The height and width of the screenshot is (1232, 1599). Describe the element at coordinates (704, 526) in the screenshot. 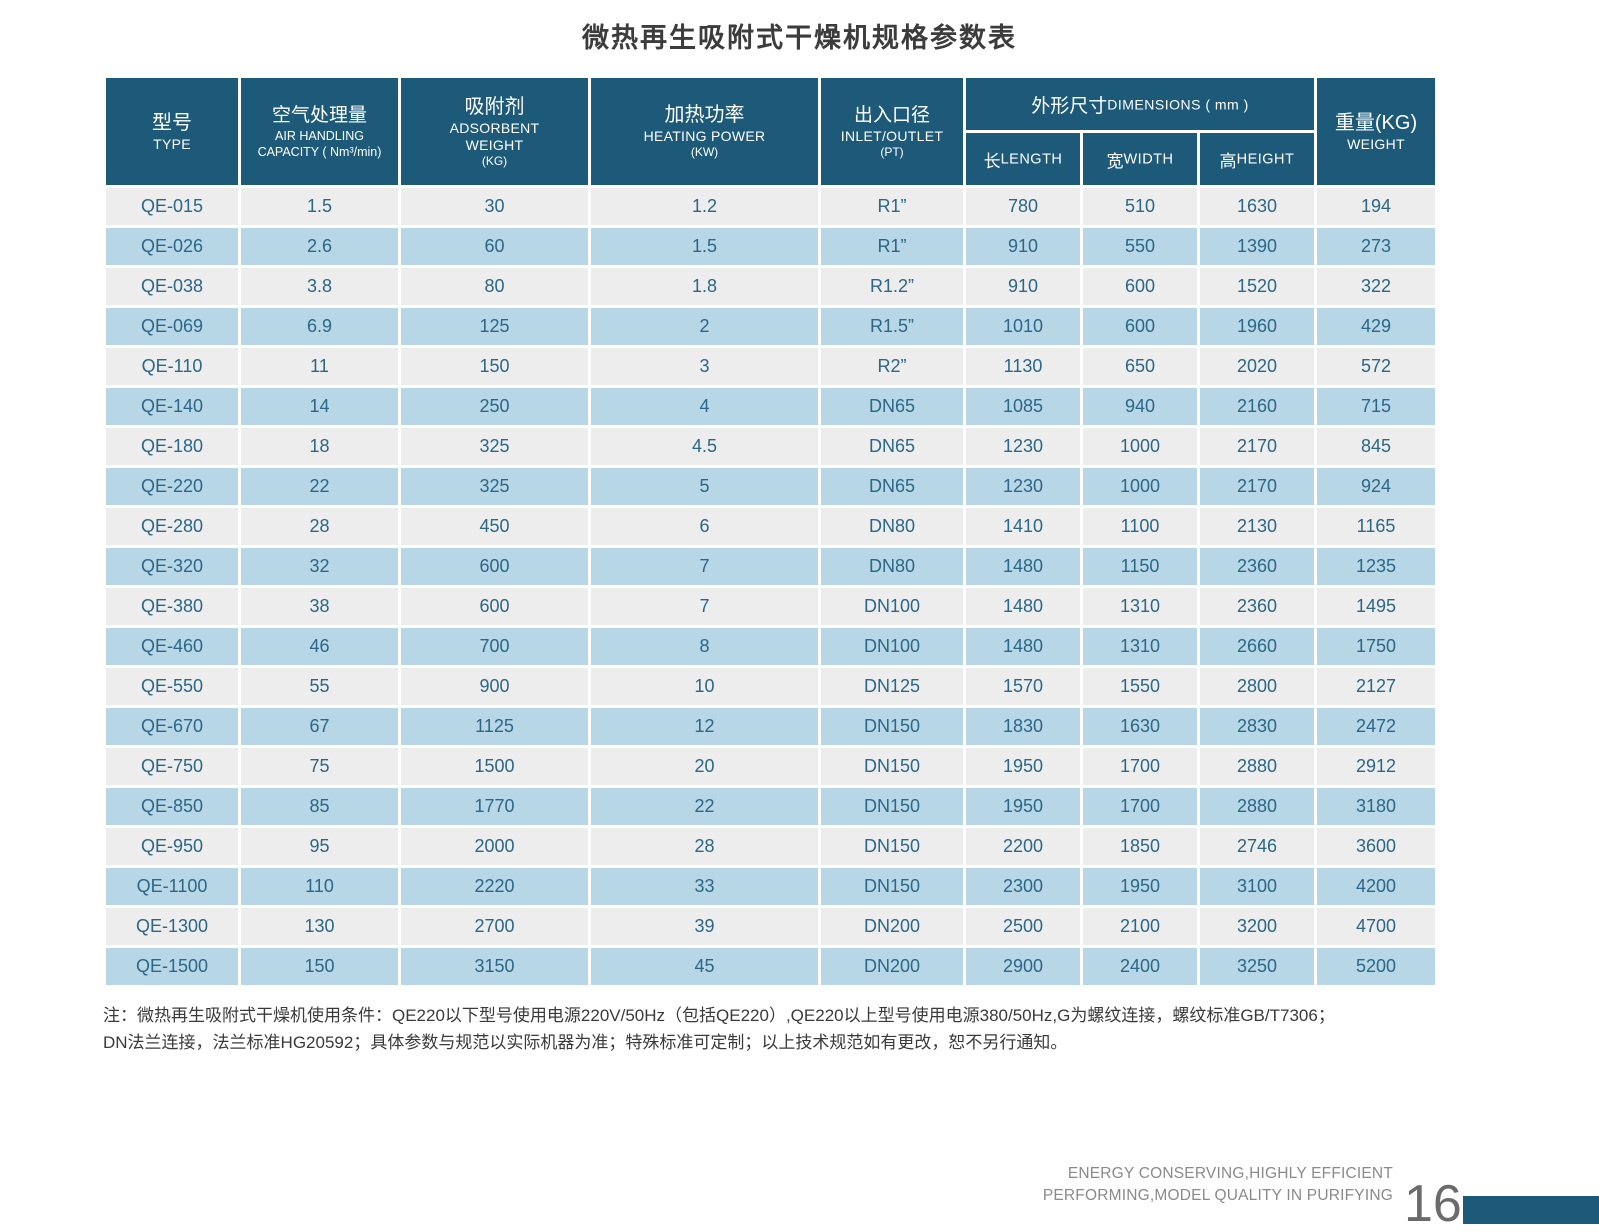

I see `table-cell: 6` at that location.